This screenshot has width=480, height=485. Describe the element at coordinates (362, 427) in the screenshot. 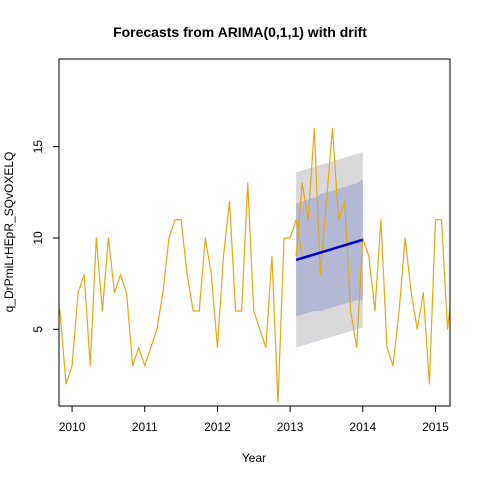

I see `x-tick-label: 2014` at that location.